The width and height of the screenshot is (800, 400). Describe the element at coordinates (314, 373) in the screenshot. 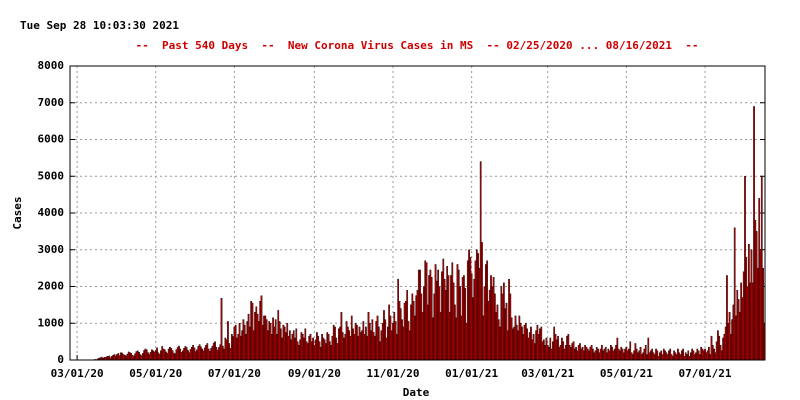

I see `x-tick-label: 09/01/20` at that location.